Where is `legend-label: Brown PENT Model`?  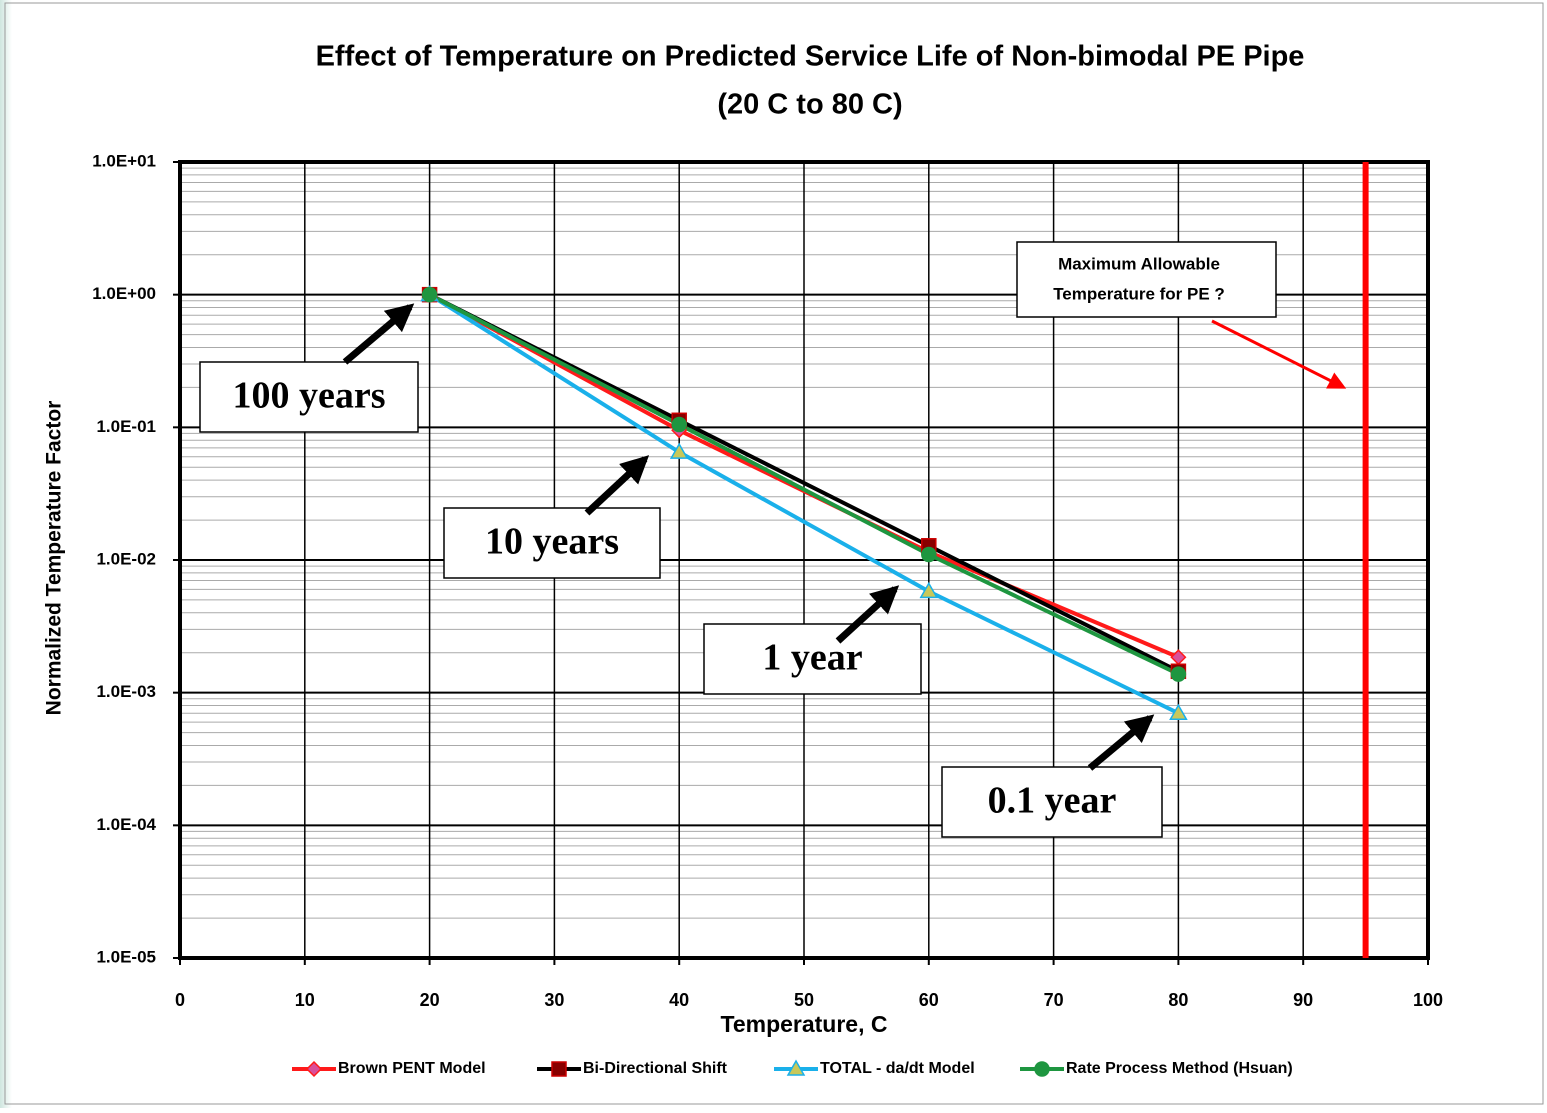 legend-label: Brown PENT Model is located at coordinates (412, 1068).